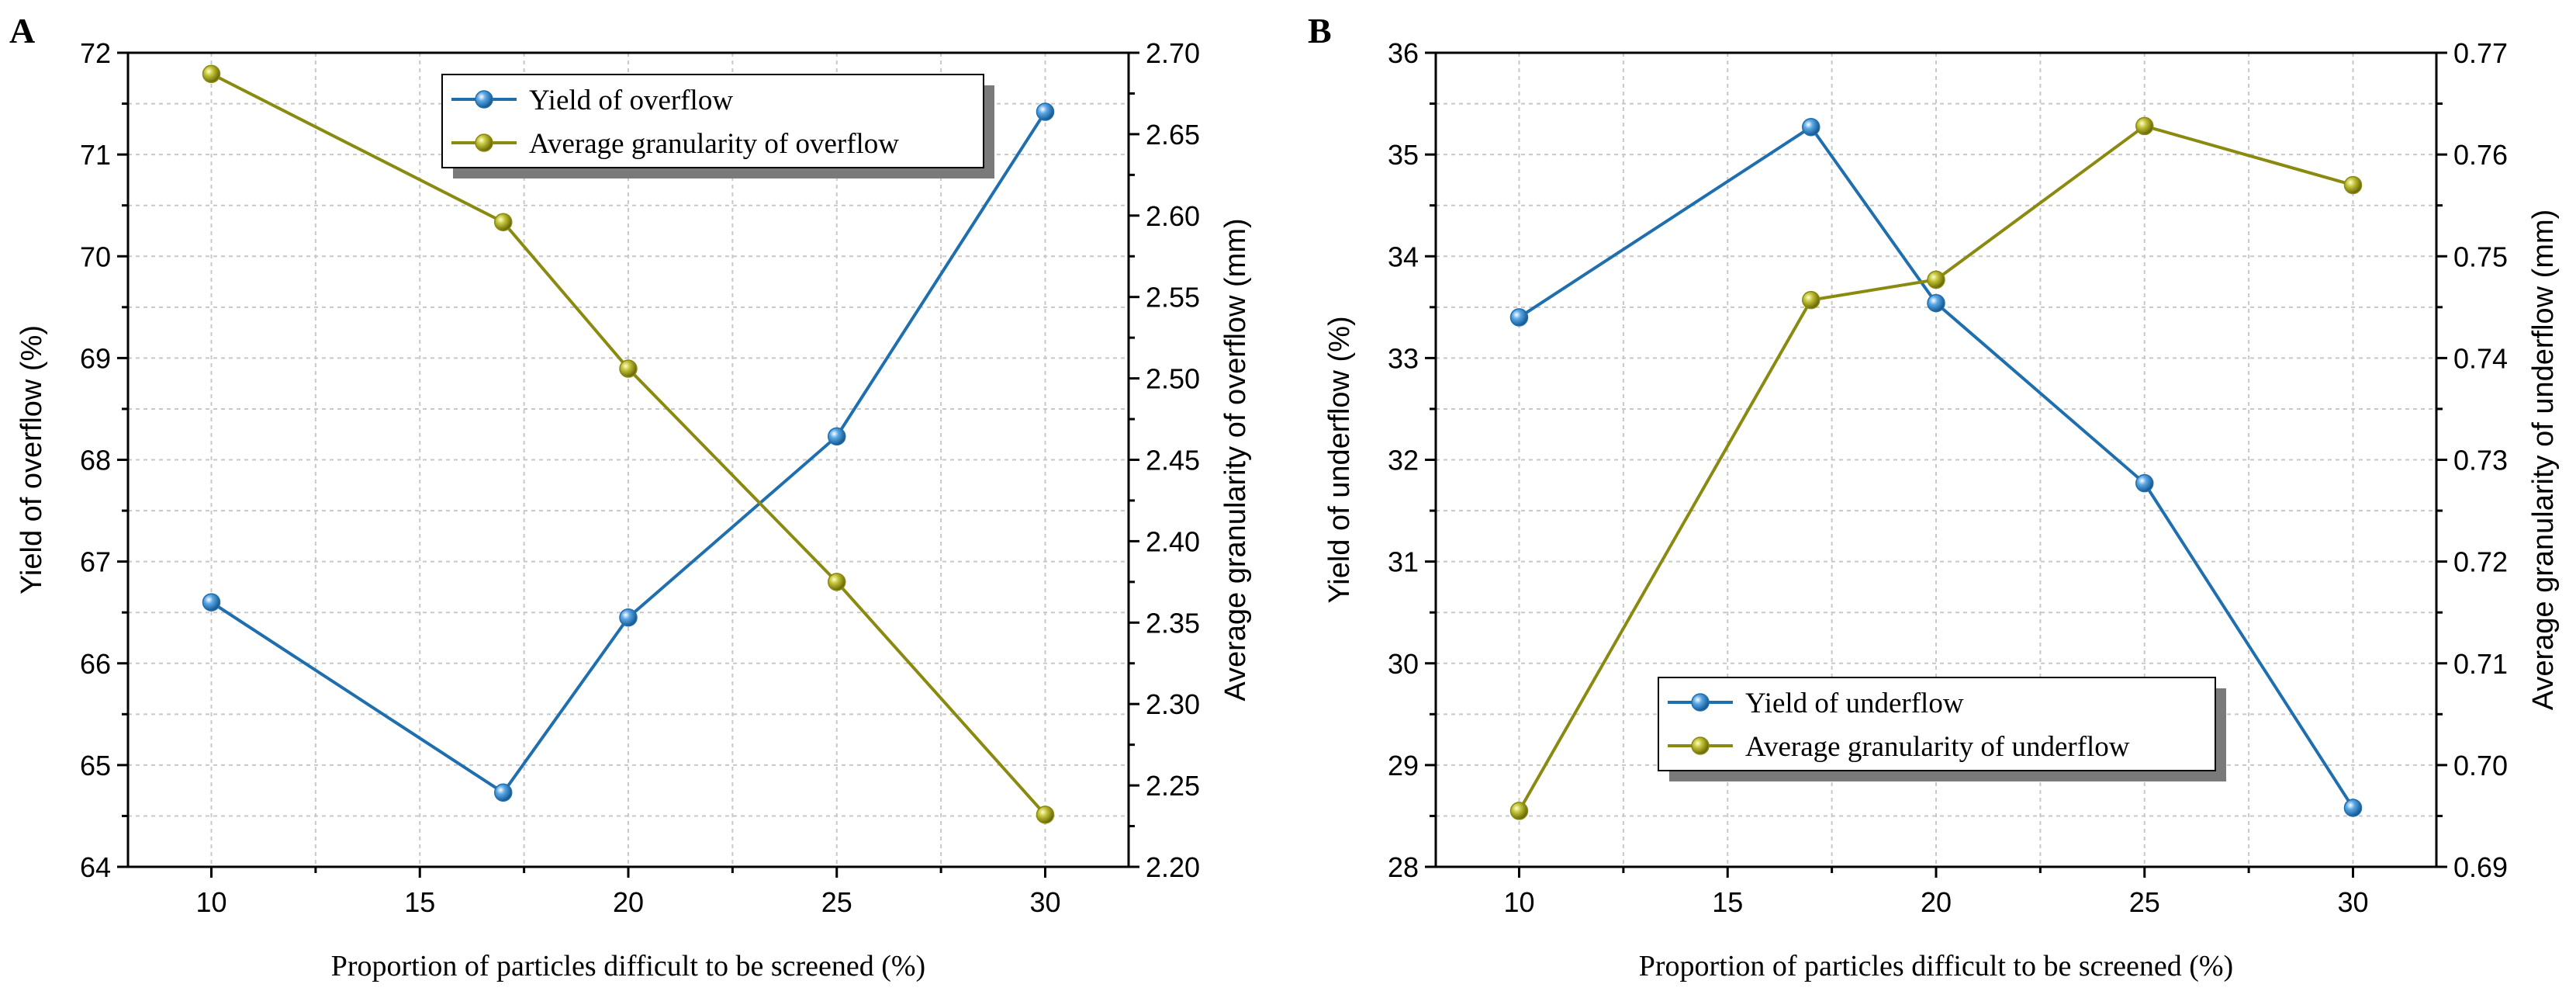  Describe the element at coordinates (1173, 135) in the screenshot. I see `y-right-tick-label: 2.65` at that location.